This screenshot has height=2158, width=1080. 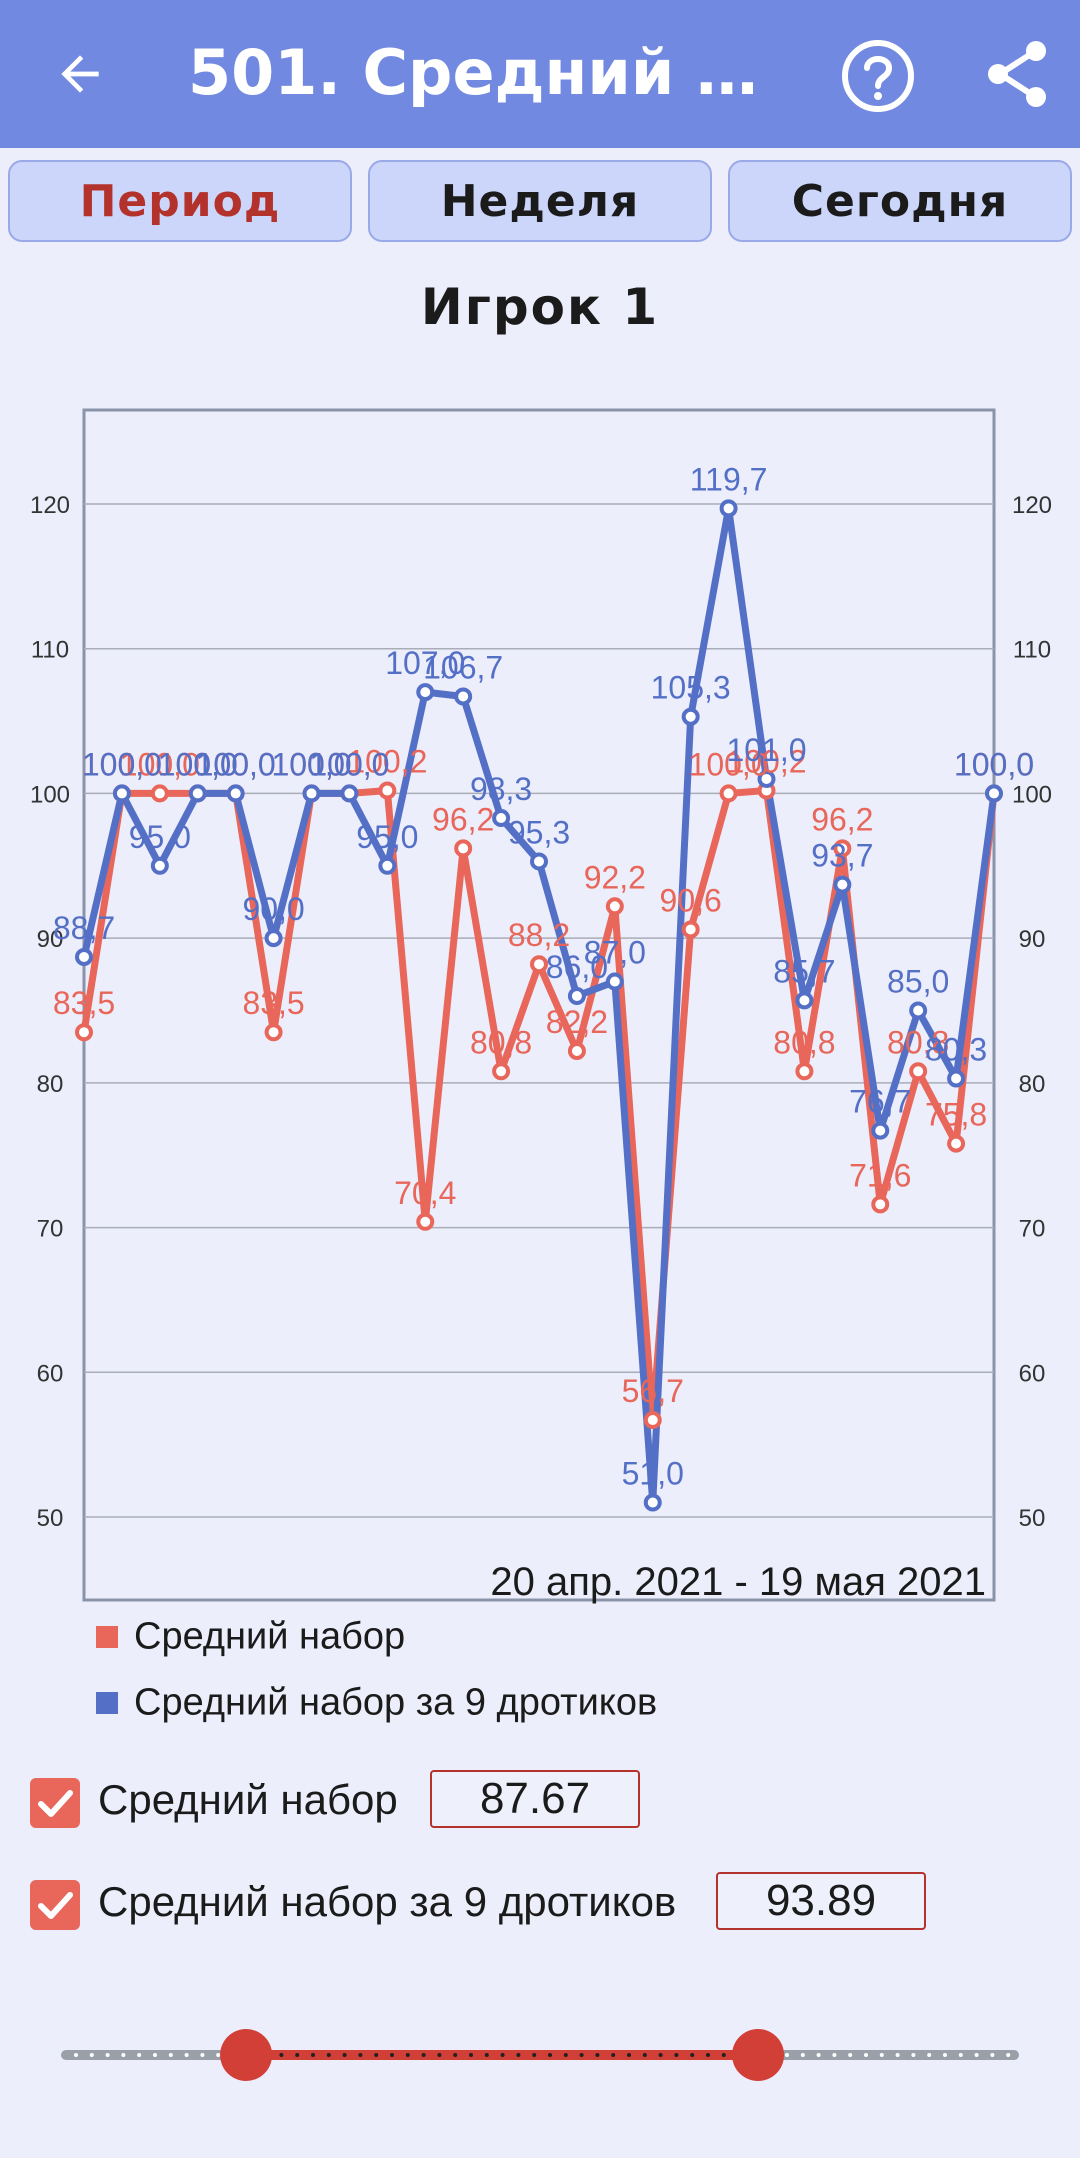 What do you see at coordinates (387, 1901) in the screenshot?
I see `avg9-checkbox-label: Средний набор за 9 дротиков` at bounding box center [387, 1901].